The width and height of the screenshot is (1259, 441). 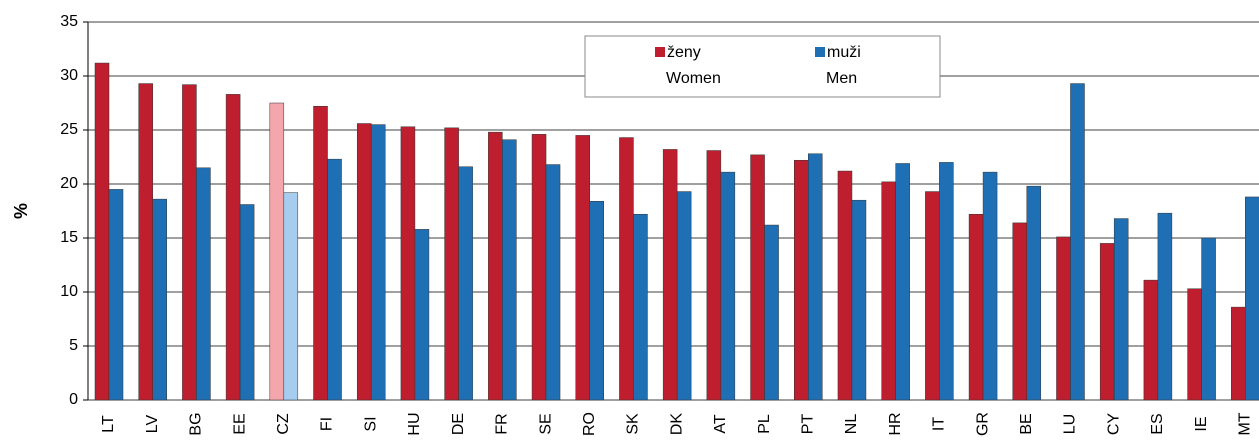 What do you see at coordinates (633, 424) in the screenshot?
I see `x-tick-label: SK` at bounding box center [633, 424].